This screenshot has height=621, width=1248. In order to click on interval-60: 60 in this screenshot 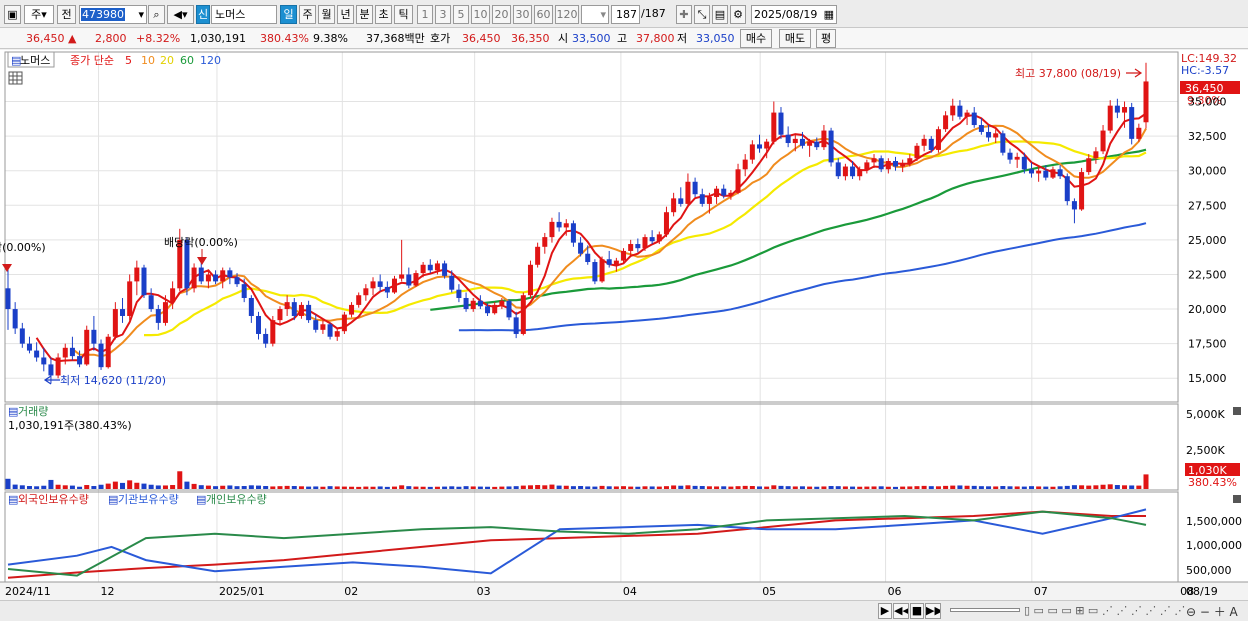, I will do `click(543, 14)`.